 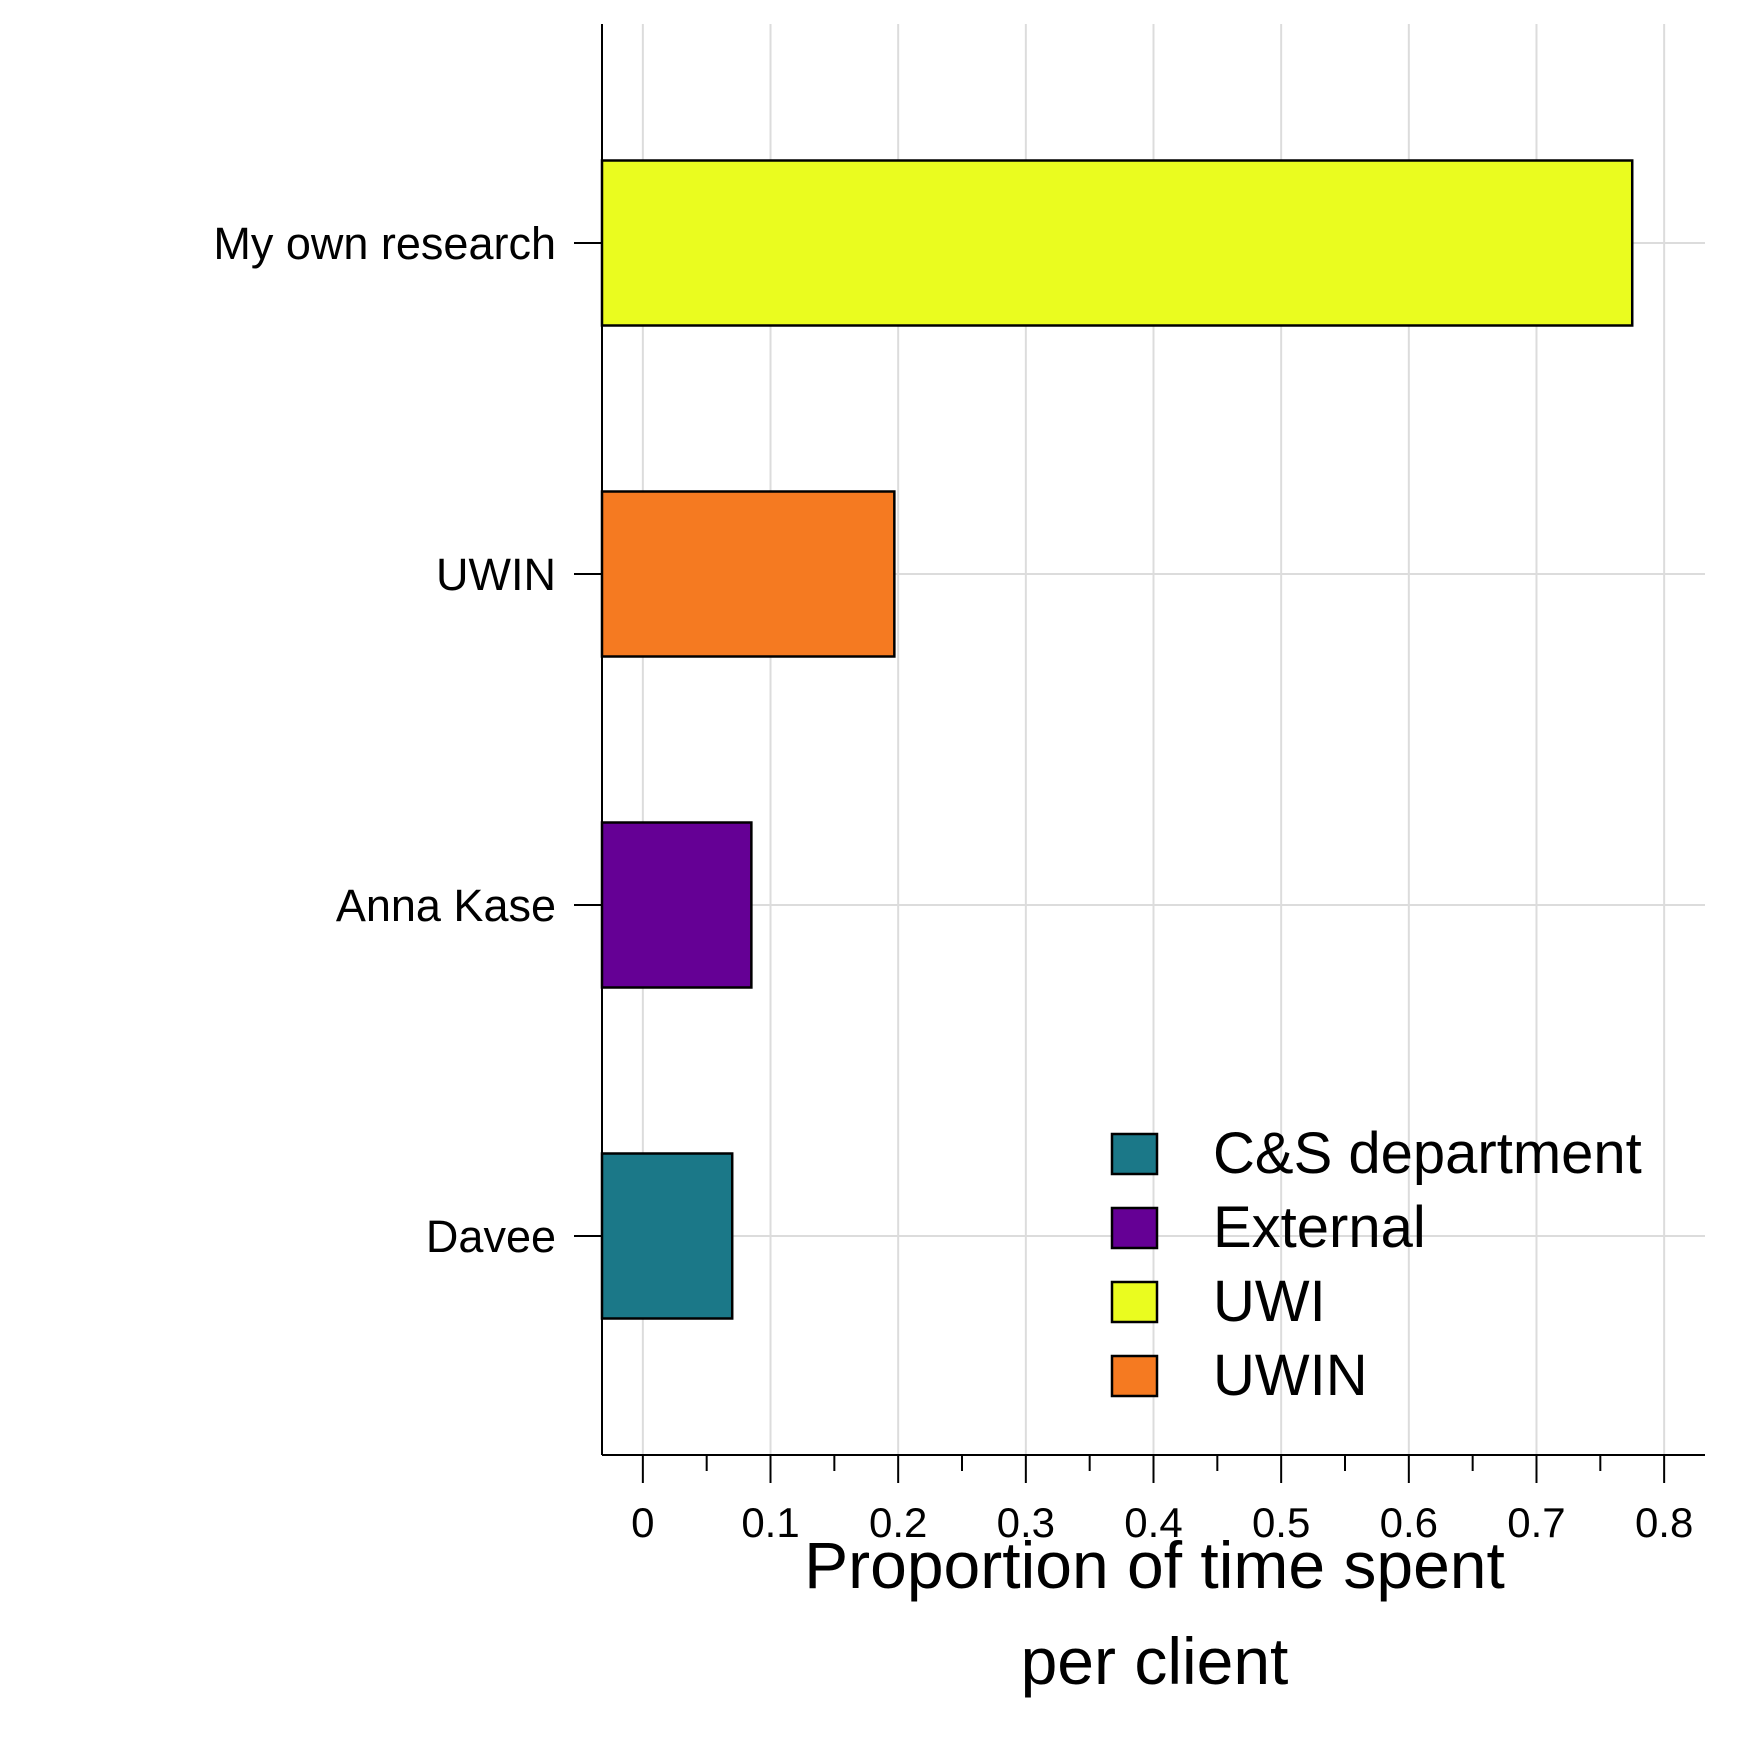 I want to click on legend: C&S department External UWI UWIN, so click(x=1376, y=1264).